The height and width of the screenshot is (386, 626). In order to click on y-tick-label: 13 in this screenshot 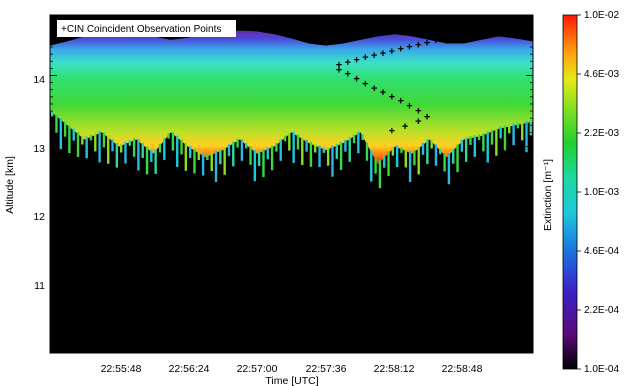, I will do `click(39, 149)`.